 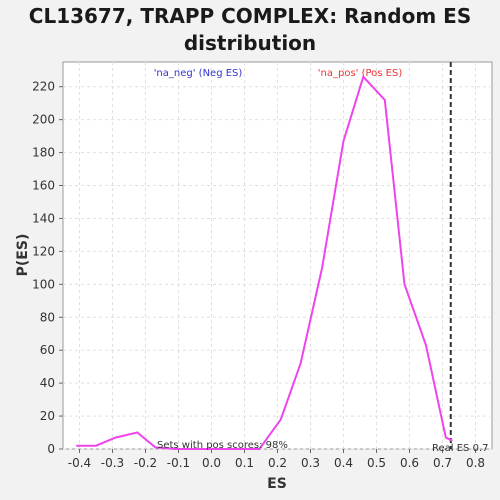 I want to click on y-tick-label: 220, so click(x=43, y=87).